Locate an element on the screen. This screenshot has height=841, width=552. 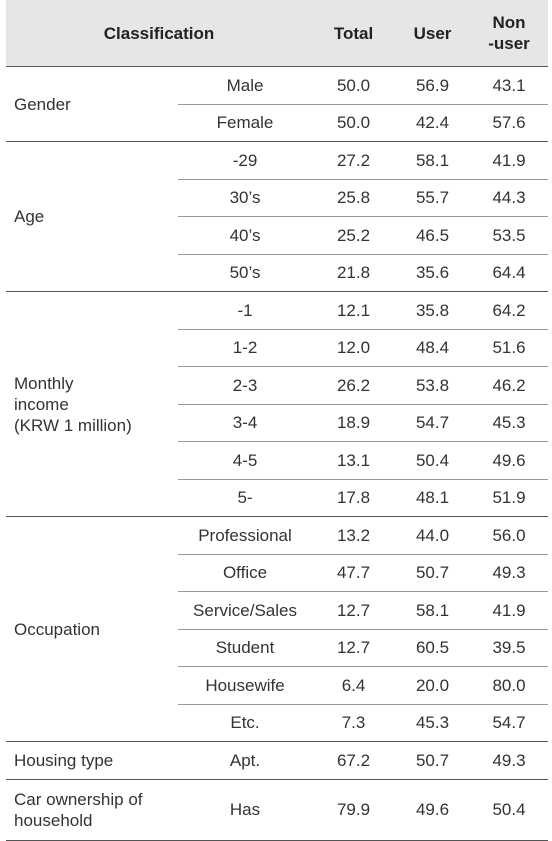
table-row: Office 47.7 50.7 49.3 is located at coordinates (277, 572).